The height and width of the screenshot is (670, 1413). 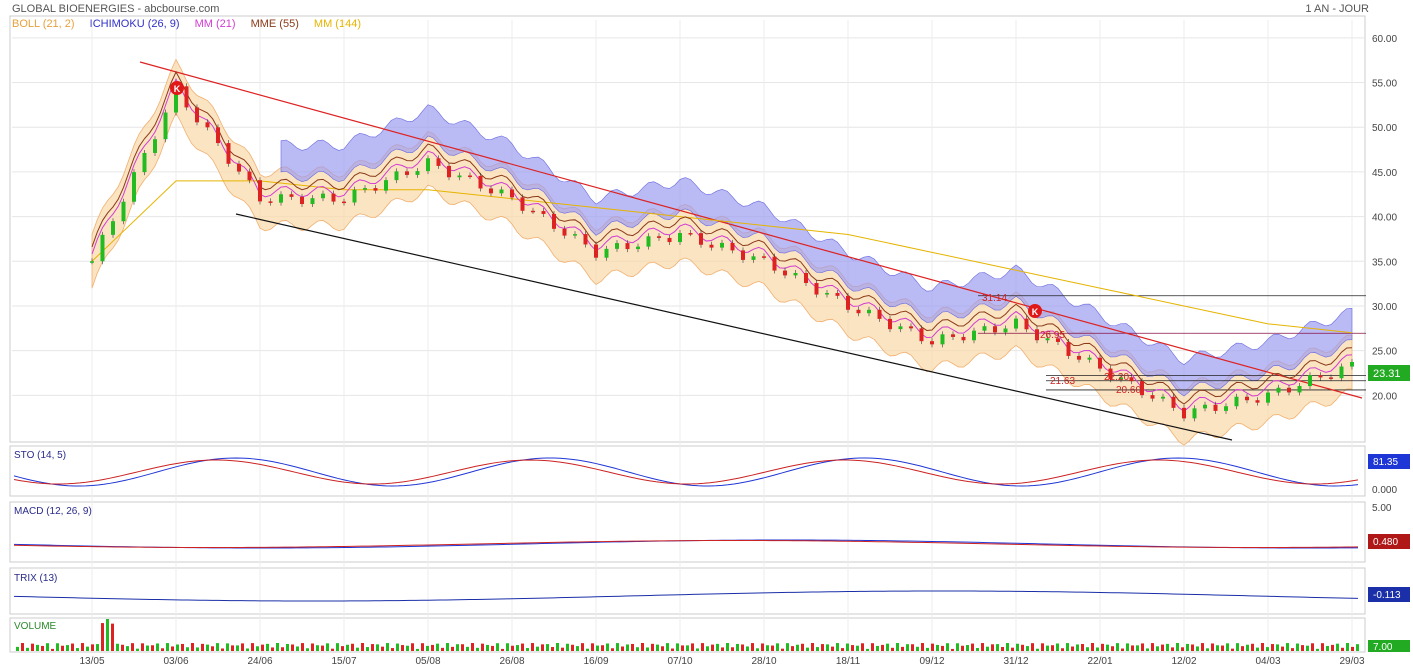 I want to click on period-label: 1 AN - JOUR, so click(x=1337, y=9).